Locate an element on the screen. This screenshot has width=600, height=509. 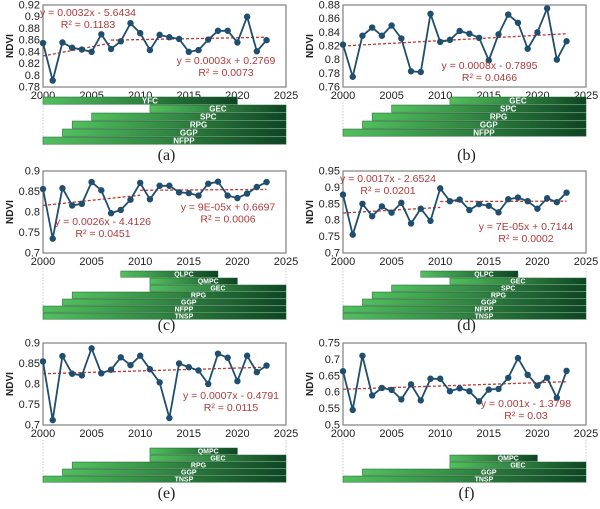
y-tick-label: 0.55 is located at coordinates (329, 409).